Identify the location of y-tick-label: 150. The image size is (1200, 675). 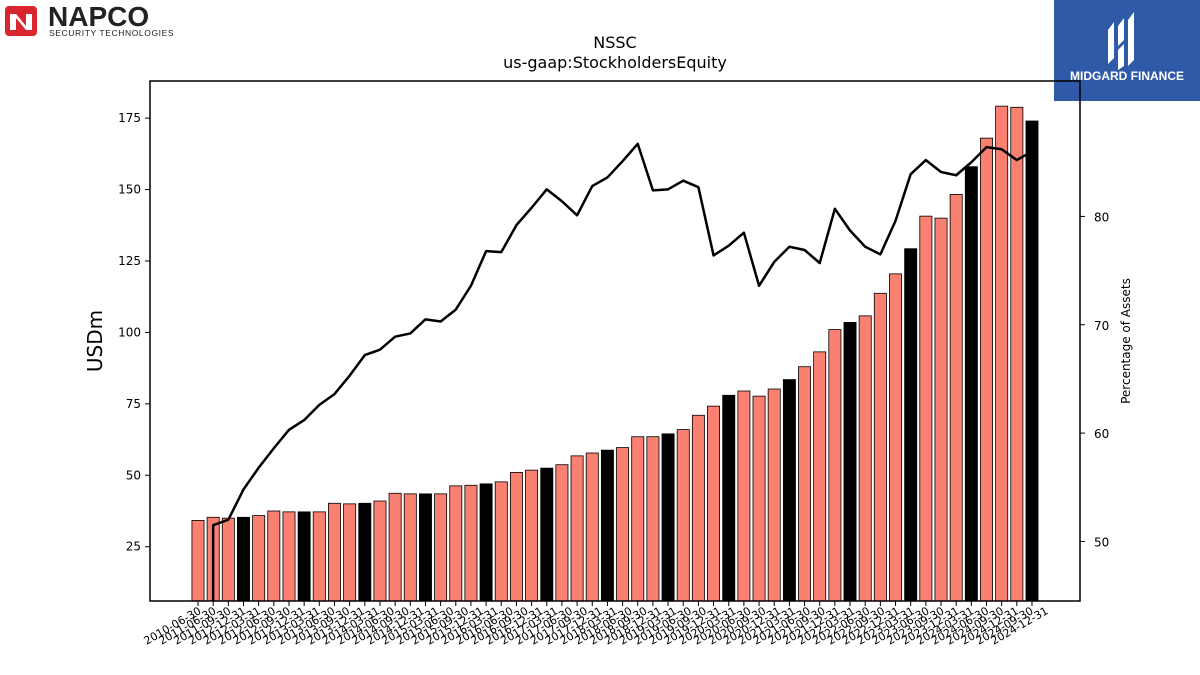
(129, 190).